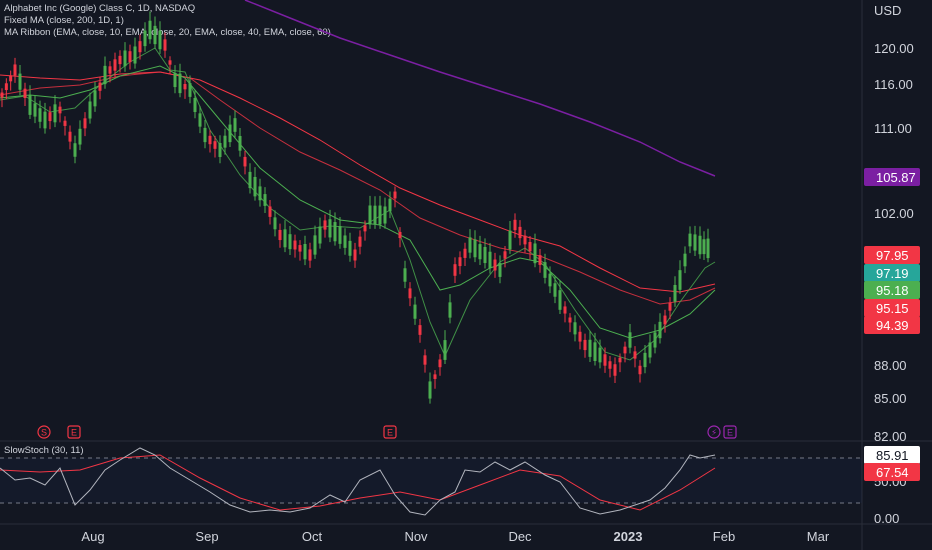 The image size is (932, 550). What do you see at coordinates (64, 20) in the screenshot?
I see `fixed-ma-legend: Fixed MA (close, 200, 1D, 1)` at bounding box center [64, 20].